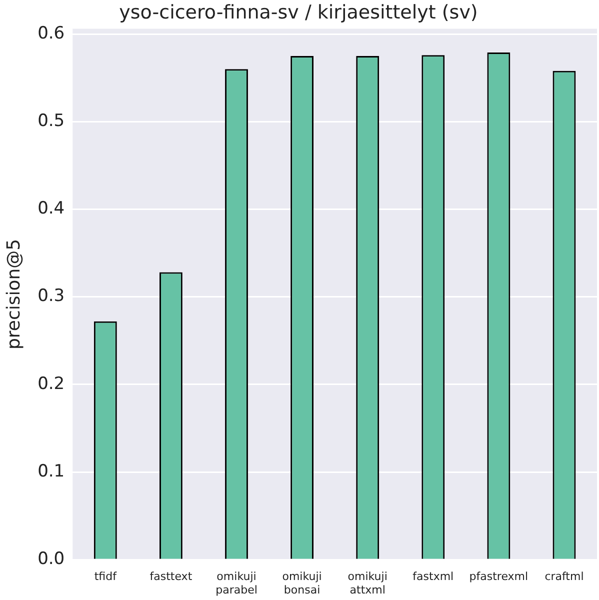 This screenshot has height=600, width=599. What do you see at coordinates (298, 12) in the screenshot?
I see `chart-title: yso-cicero-finna-sv / kirjaesittelyt (sv)` at bounding box center [298, 12].